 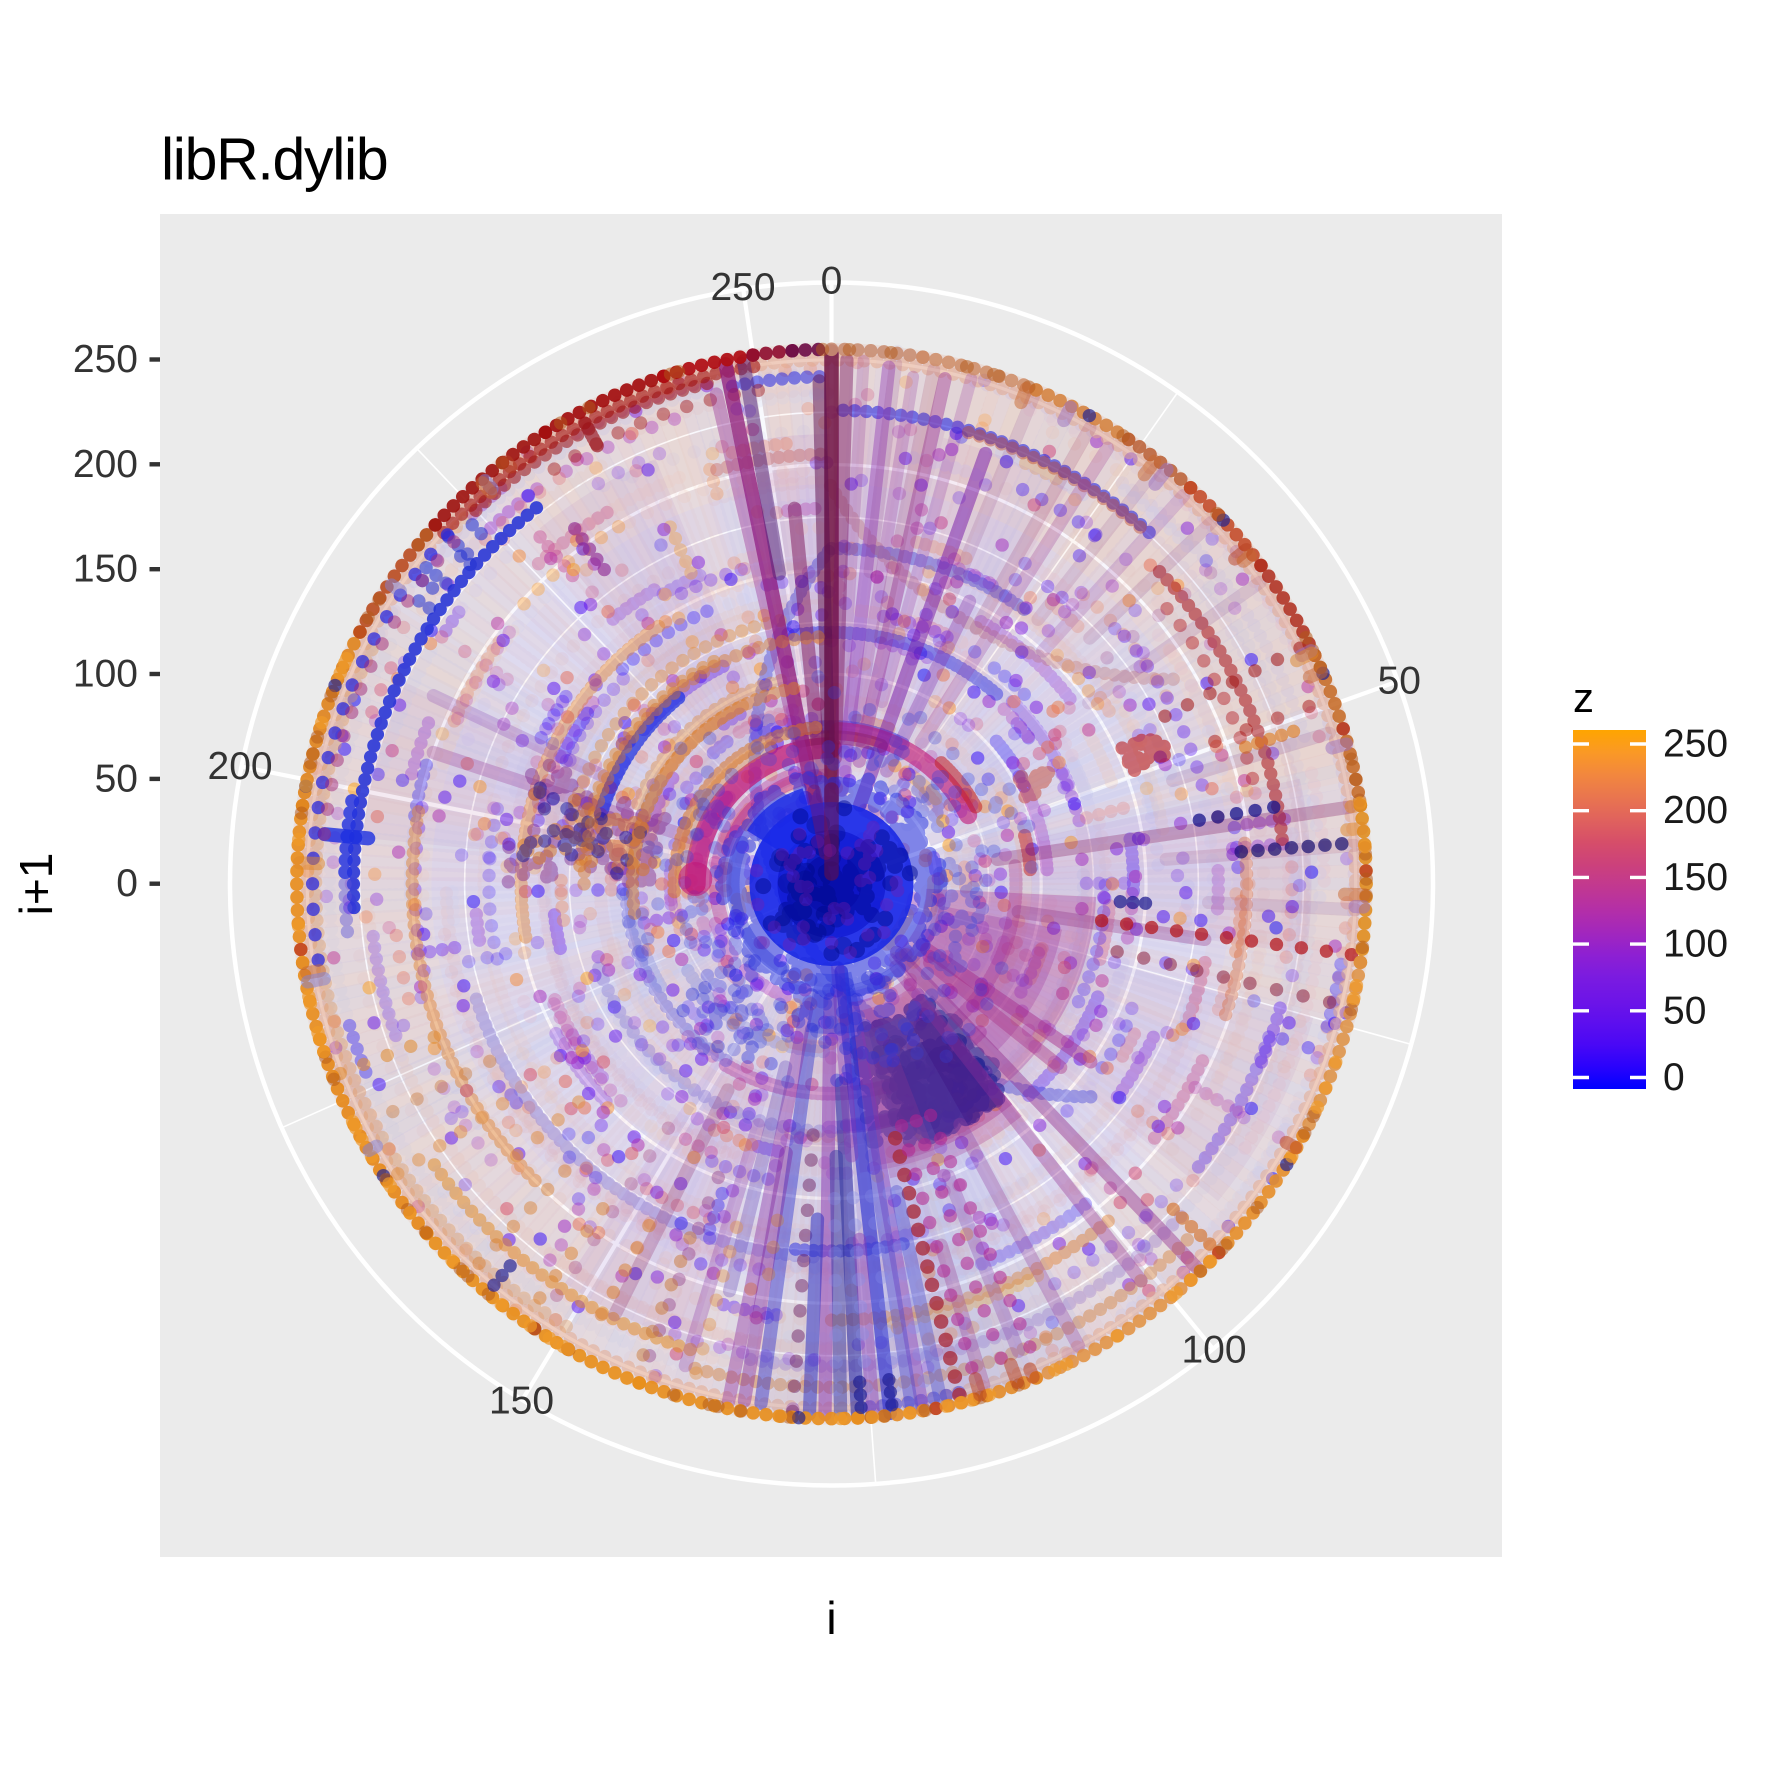 I want to click on svg-text: i, so click(x=831, y=1618).